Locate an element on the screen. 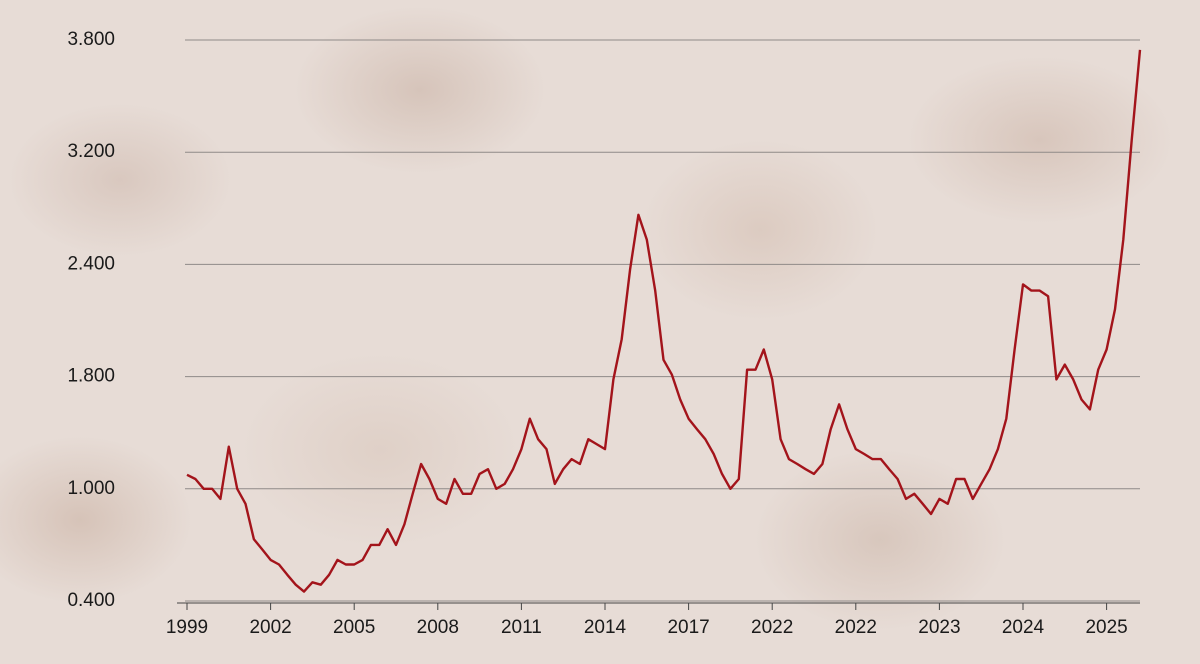  y-tick-label: 1.000 is located at coordinates (91, 488).